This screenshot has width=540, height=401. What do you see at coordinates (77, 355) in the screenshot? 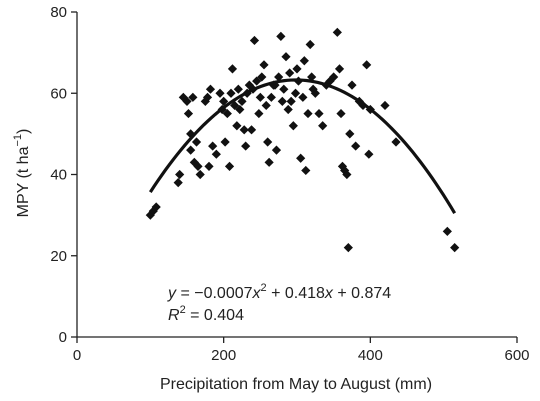
I see `x-tick-label: 0` at bounding box center [77, 355].